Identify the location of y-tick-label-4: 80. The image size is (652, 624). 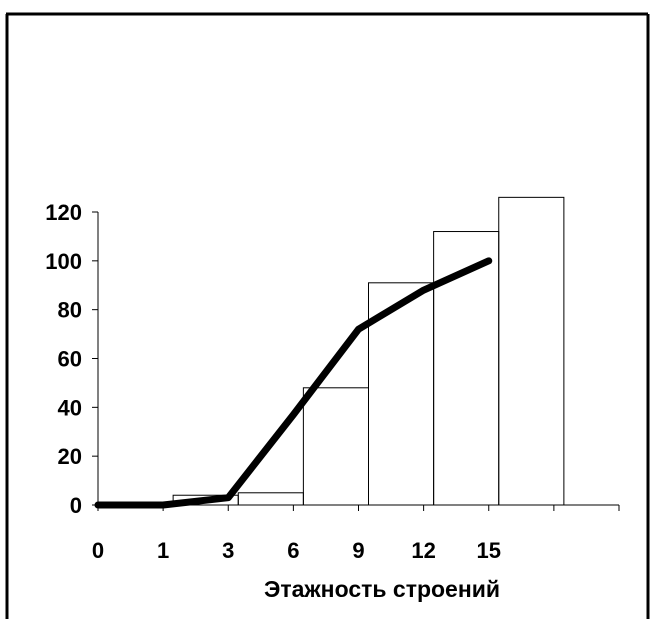
(70, 310).